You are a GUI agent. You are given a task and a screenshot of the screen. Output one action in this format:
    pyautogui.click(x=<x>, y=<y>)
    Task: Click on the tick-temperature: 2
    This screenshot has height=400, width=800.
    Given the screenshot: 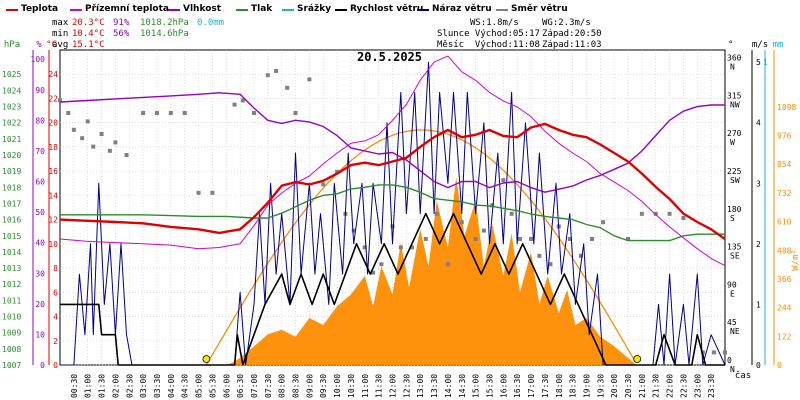 What is the action you would take?
    pyautogui.click(x=55, y=341)
    